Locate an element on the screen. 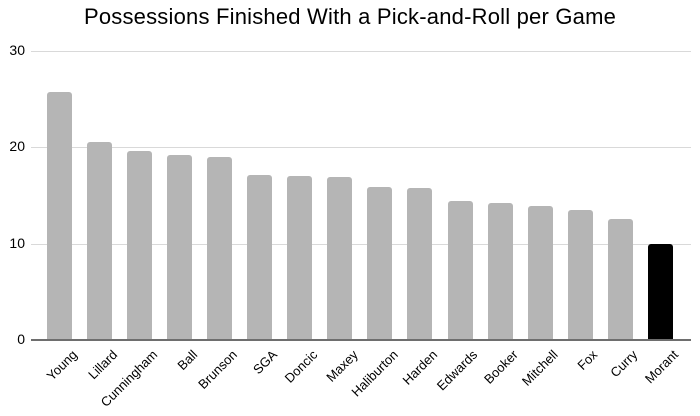 This screenshot has height=416, width=700. bar-cunningham is located at coordinates (140, 245).